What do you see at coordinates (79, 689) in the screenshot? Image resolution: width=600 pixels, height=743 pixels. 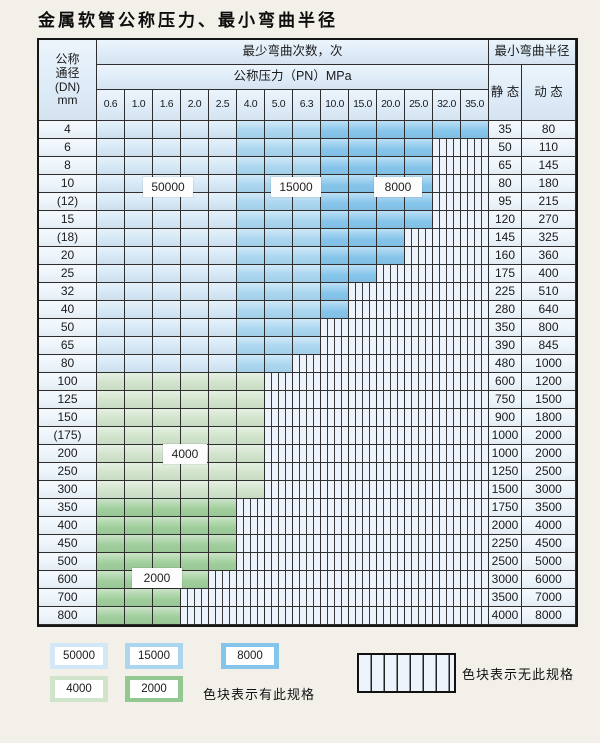 I see `legend-swatch-label: 4000` at bounding box center [79, 689].